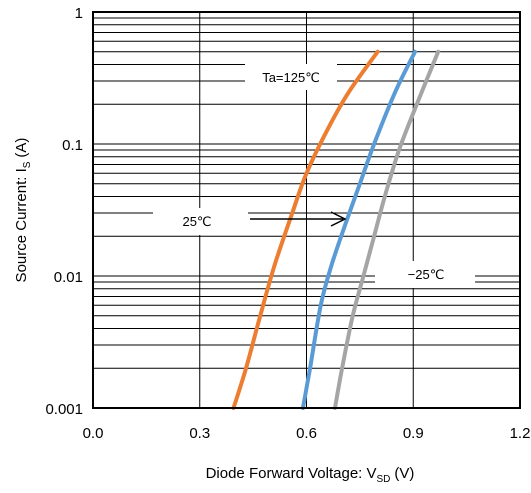 The width and height of the screenshot is (531, 493). What do you see at coordinates (338, 219) in the screenshot?
I see `annotation-arrowhead` at bounding box center [338, 219].